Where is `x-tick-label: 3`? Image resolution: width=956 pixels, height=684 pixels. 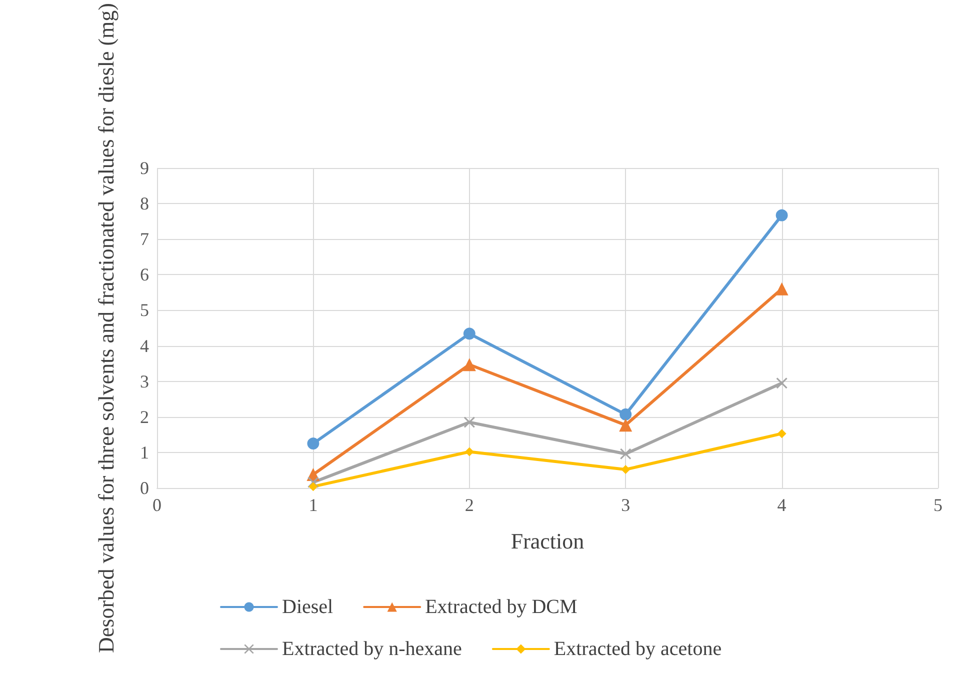 x-tick-label: 3 is located at coordinates (625, 505).